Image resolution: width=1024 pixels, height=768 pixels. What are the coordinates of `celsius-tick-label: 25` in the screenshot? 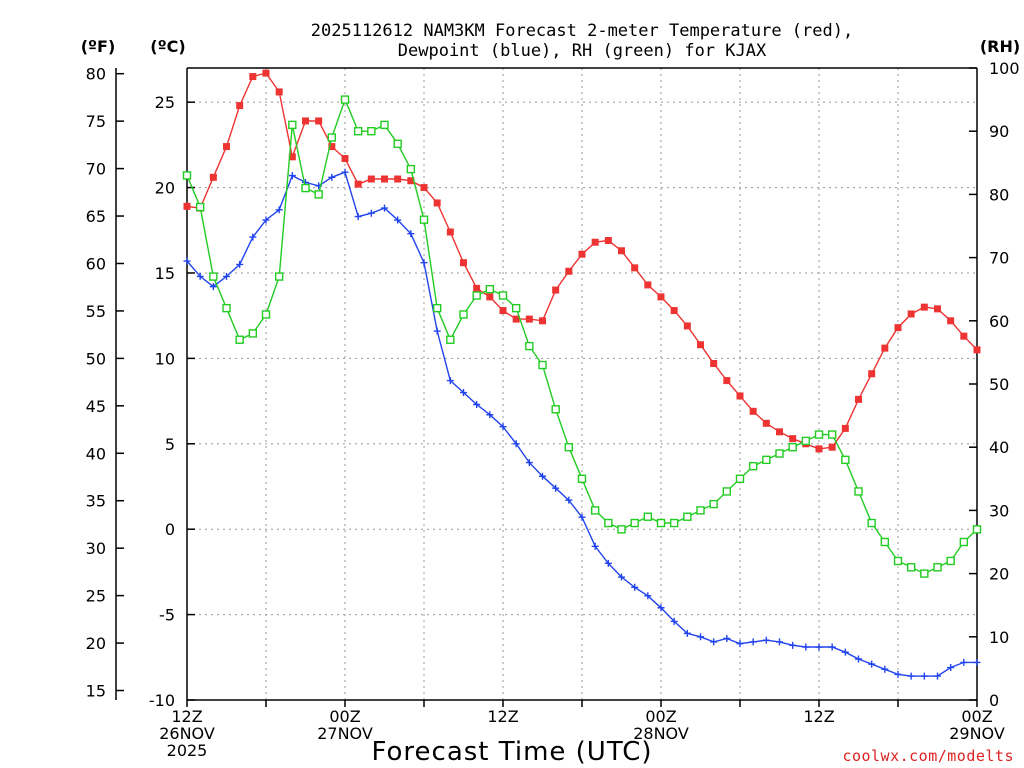 It's located at (165, 102).